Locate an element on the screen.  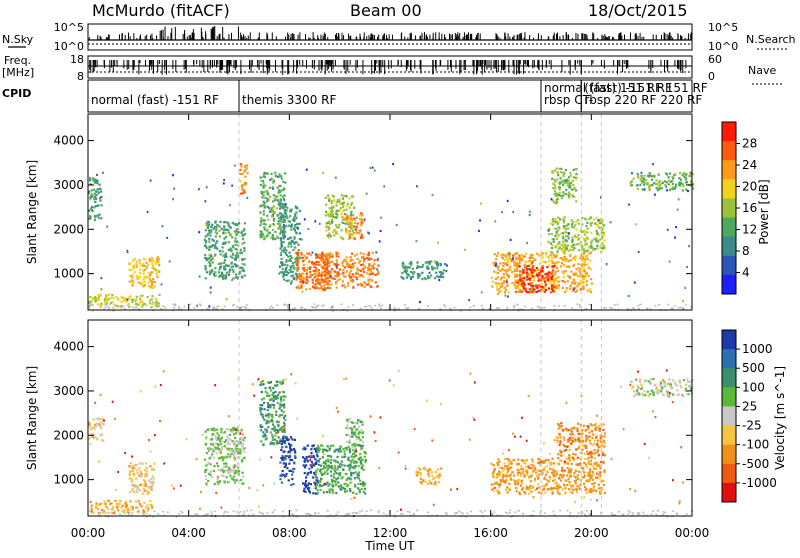
freq-left-tick-bottom: 8 is located at coordinates (80, 76).